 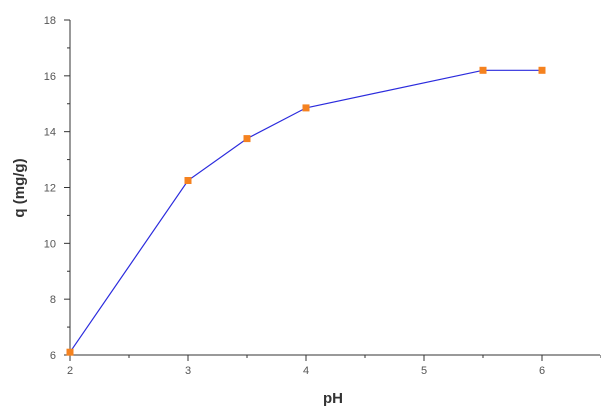 I want to click on x-axis-label: pH, so click(x=333, y=398).